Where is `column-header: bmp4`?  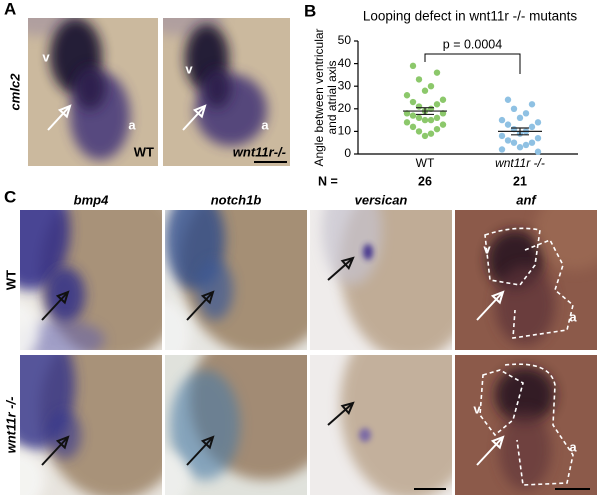 column-header: bmp4 is located at coordinates (91, 199).